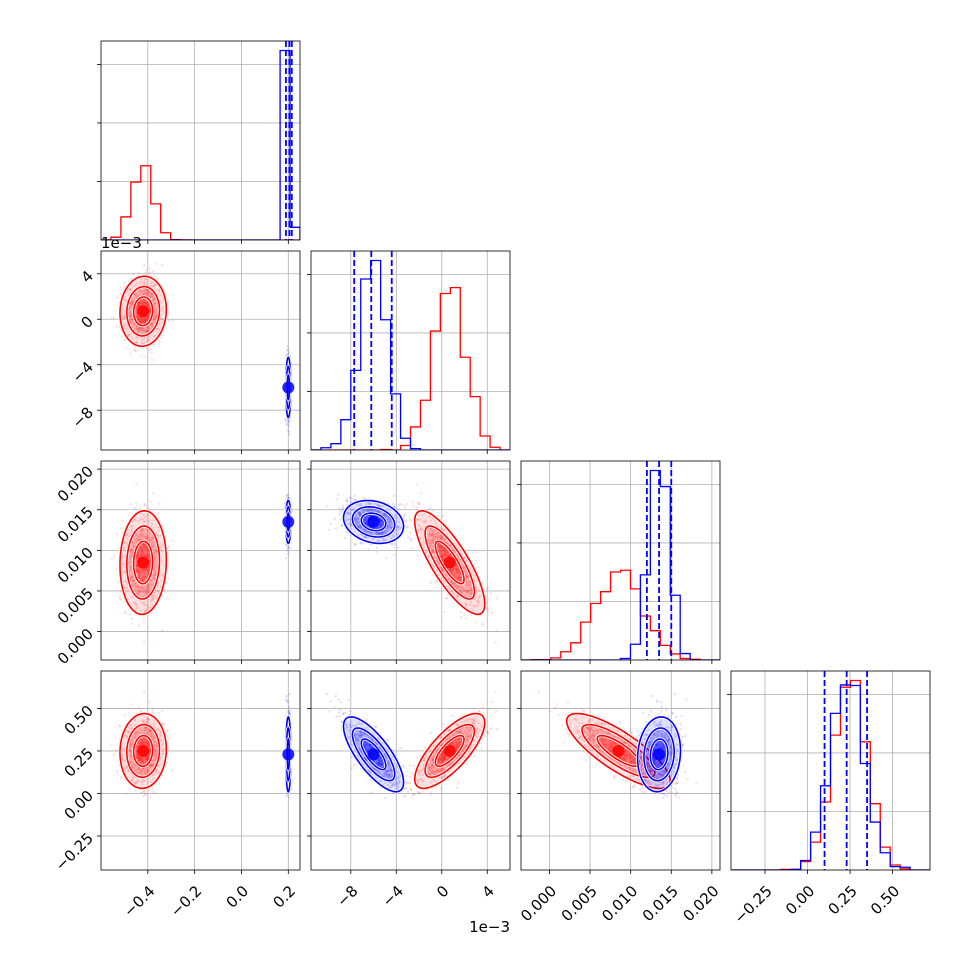 This screenshot has width=970, height=970. I want to click on scatter-point-1911, so click(142, 552).